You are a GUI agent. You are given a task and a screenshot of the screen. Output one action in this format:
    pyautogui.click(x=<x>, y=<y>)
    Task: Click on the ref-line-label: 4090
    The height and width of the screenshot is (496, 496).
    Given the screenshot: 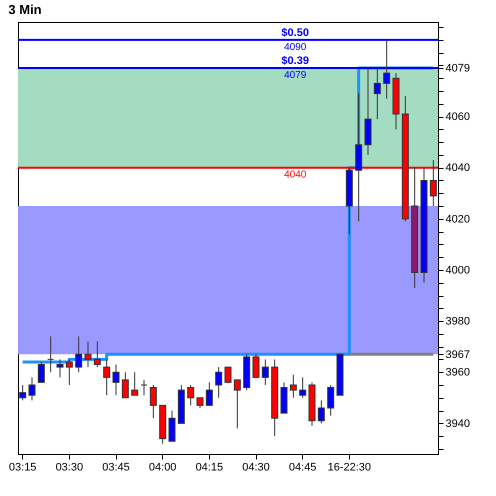 What is the action you would take?
    pyautogui.click(x=295, y=47)
    